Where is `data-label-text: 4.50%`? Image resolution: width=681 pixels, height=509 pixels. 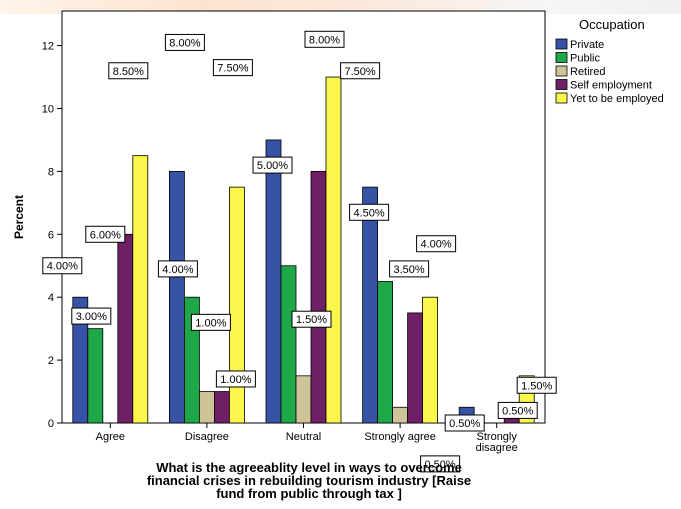 data-label-text: 4.50% is located at coordinates (368, 213).